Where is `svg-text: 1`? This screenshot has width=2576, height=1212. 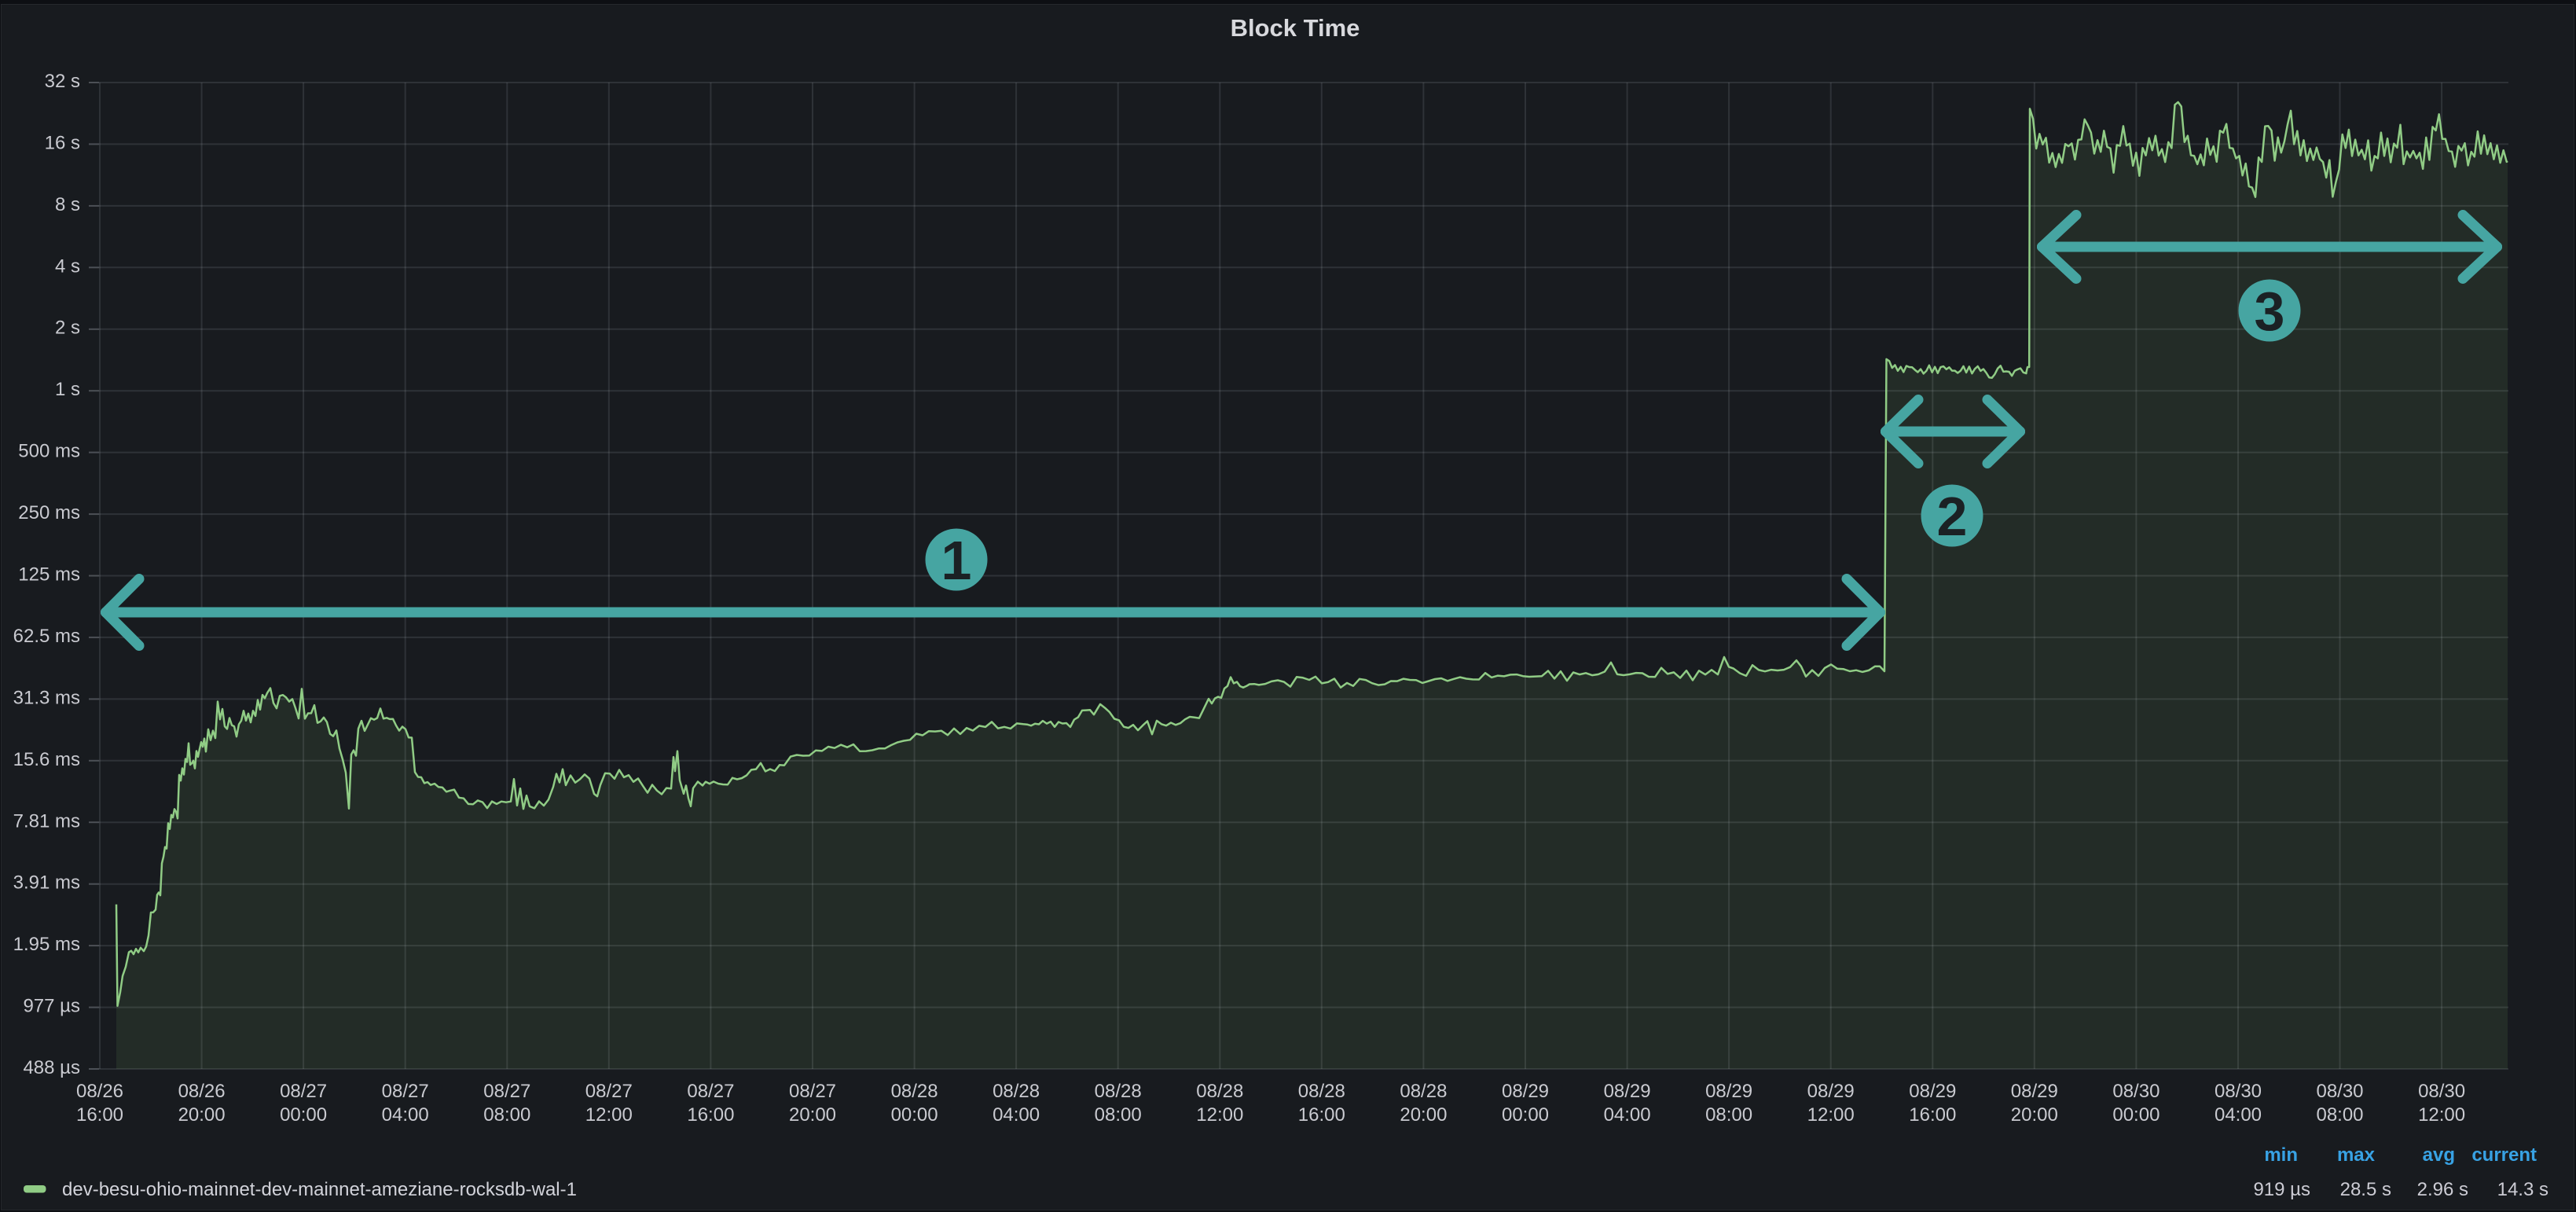 svg-text: 1 is located at coordinates (956, 560).